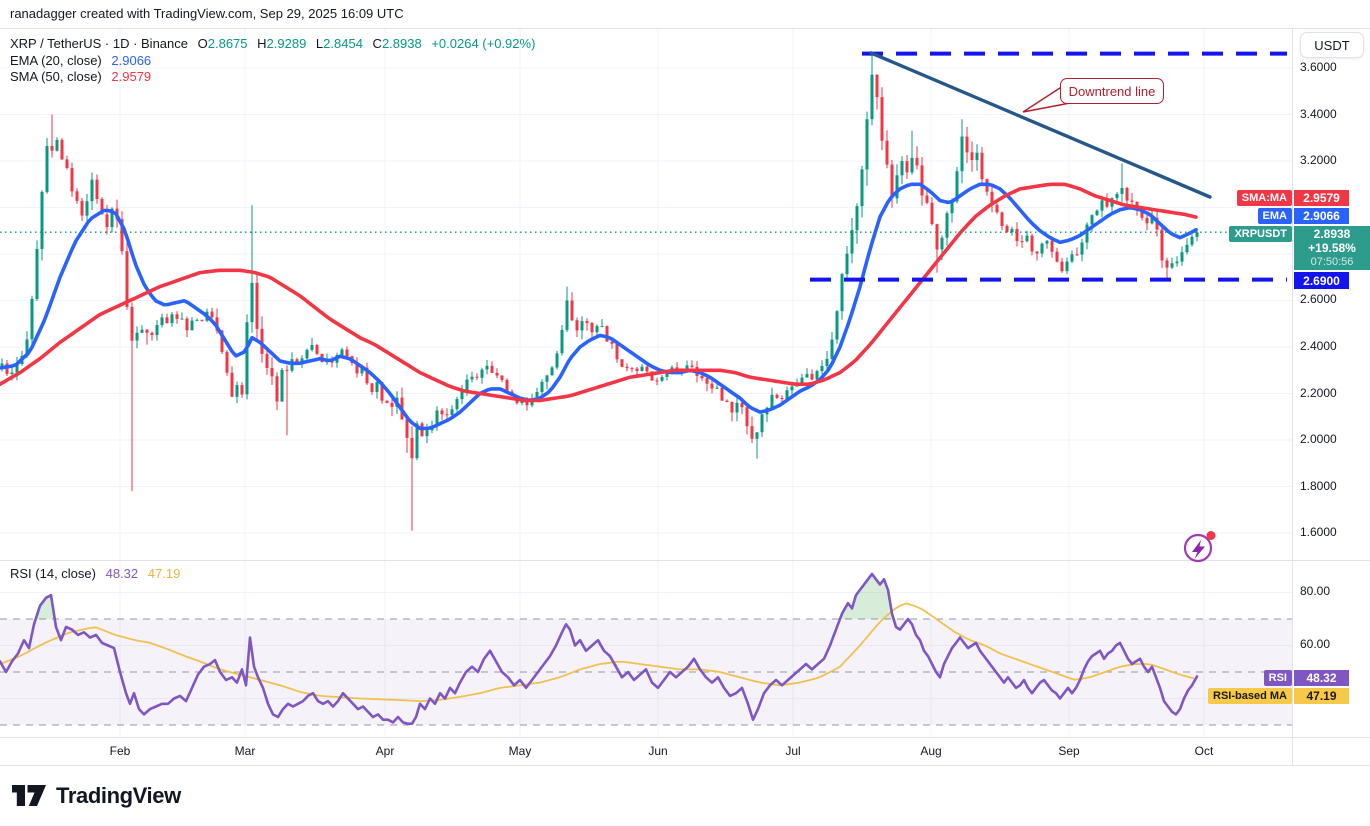 This screenshot has height=826, width=1370. Describe the element at coordinates (1321, 678) in the screenshot. I see `rsi-value-box: 48.32` at that location.